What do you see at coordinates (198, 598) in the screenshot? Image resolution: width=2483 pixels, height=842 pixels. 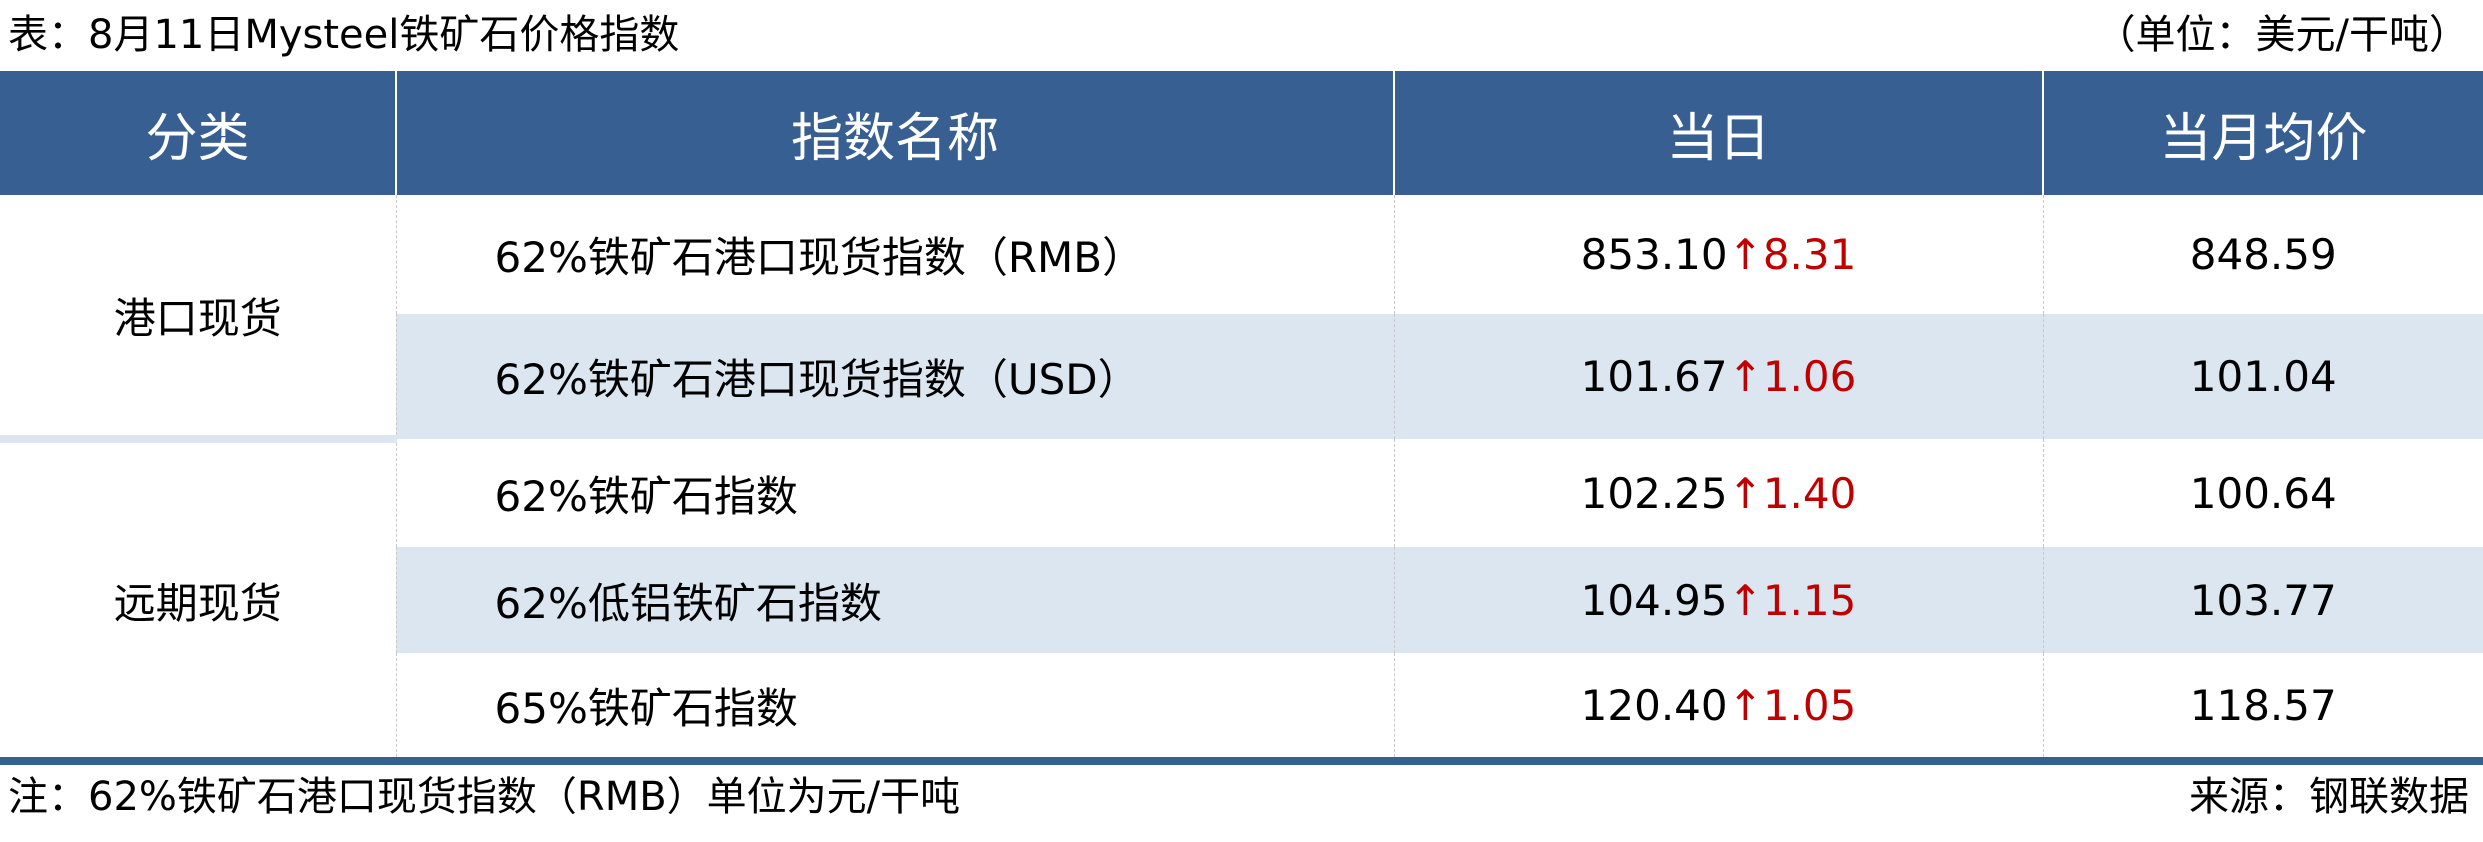 I see `category-cell: 远期现货` at bounding box center [198, 598].